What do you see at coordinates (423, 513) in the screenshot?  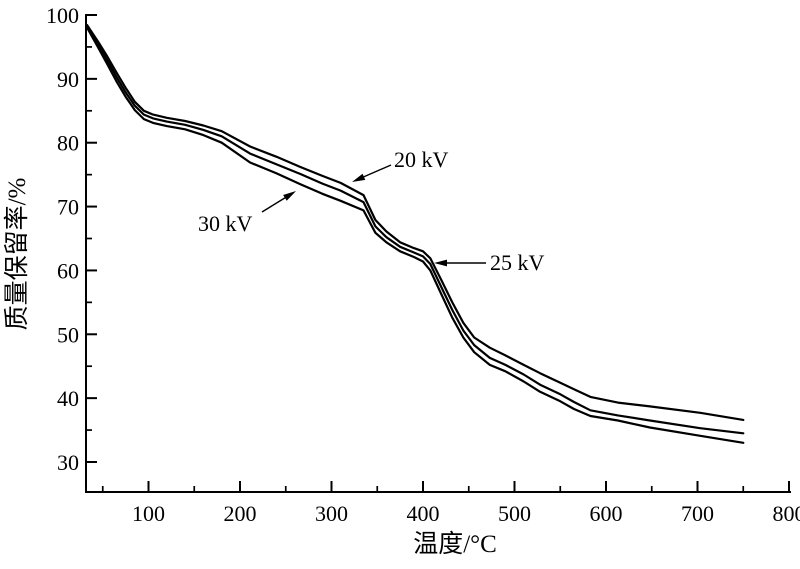 I see `x-tick-label: 400` at bounding box center [423, 513].